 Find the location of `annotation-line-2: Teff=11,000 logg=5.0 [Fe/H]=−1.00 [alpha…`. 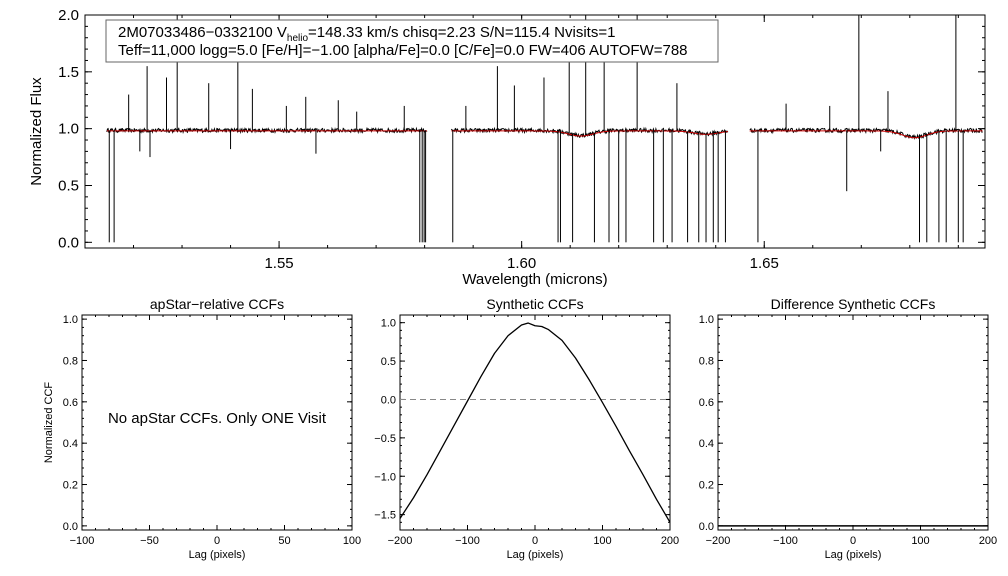

annotation-line-2: Teff=11,000 logg=5.0 [Fe/H]=−1.00 [alpha… is located at coordinates (403, 50).